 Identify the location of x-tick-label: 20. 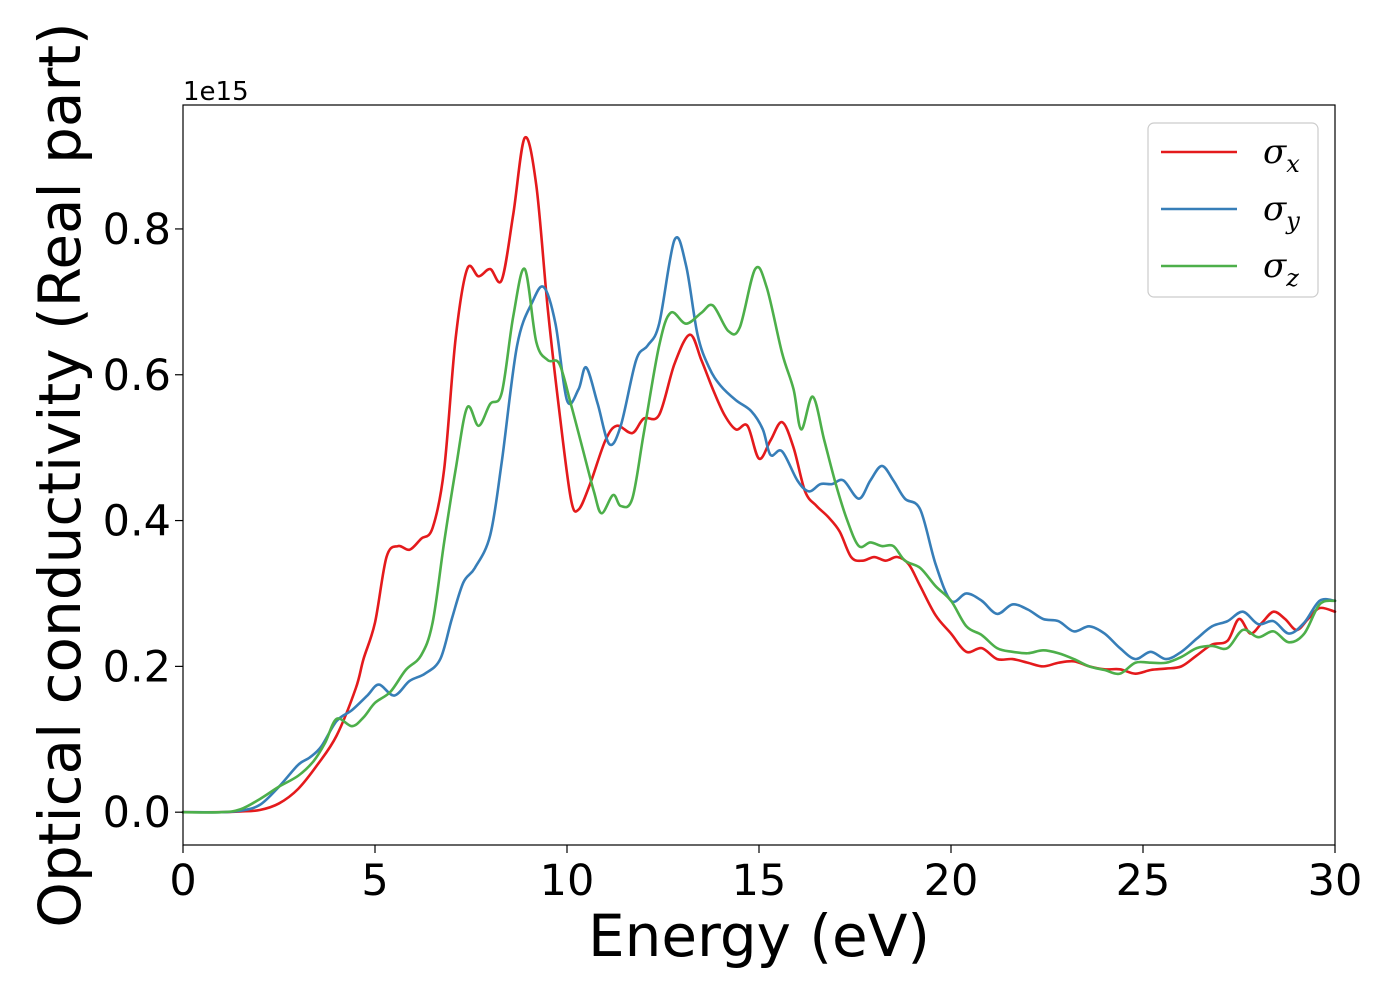
(951, 881).